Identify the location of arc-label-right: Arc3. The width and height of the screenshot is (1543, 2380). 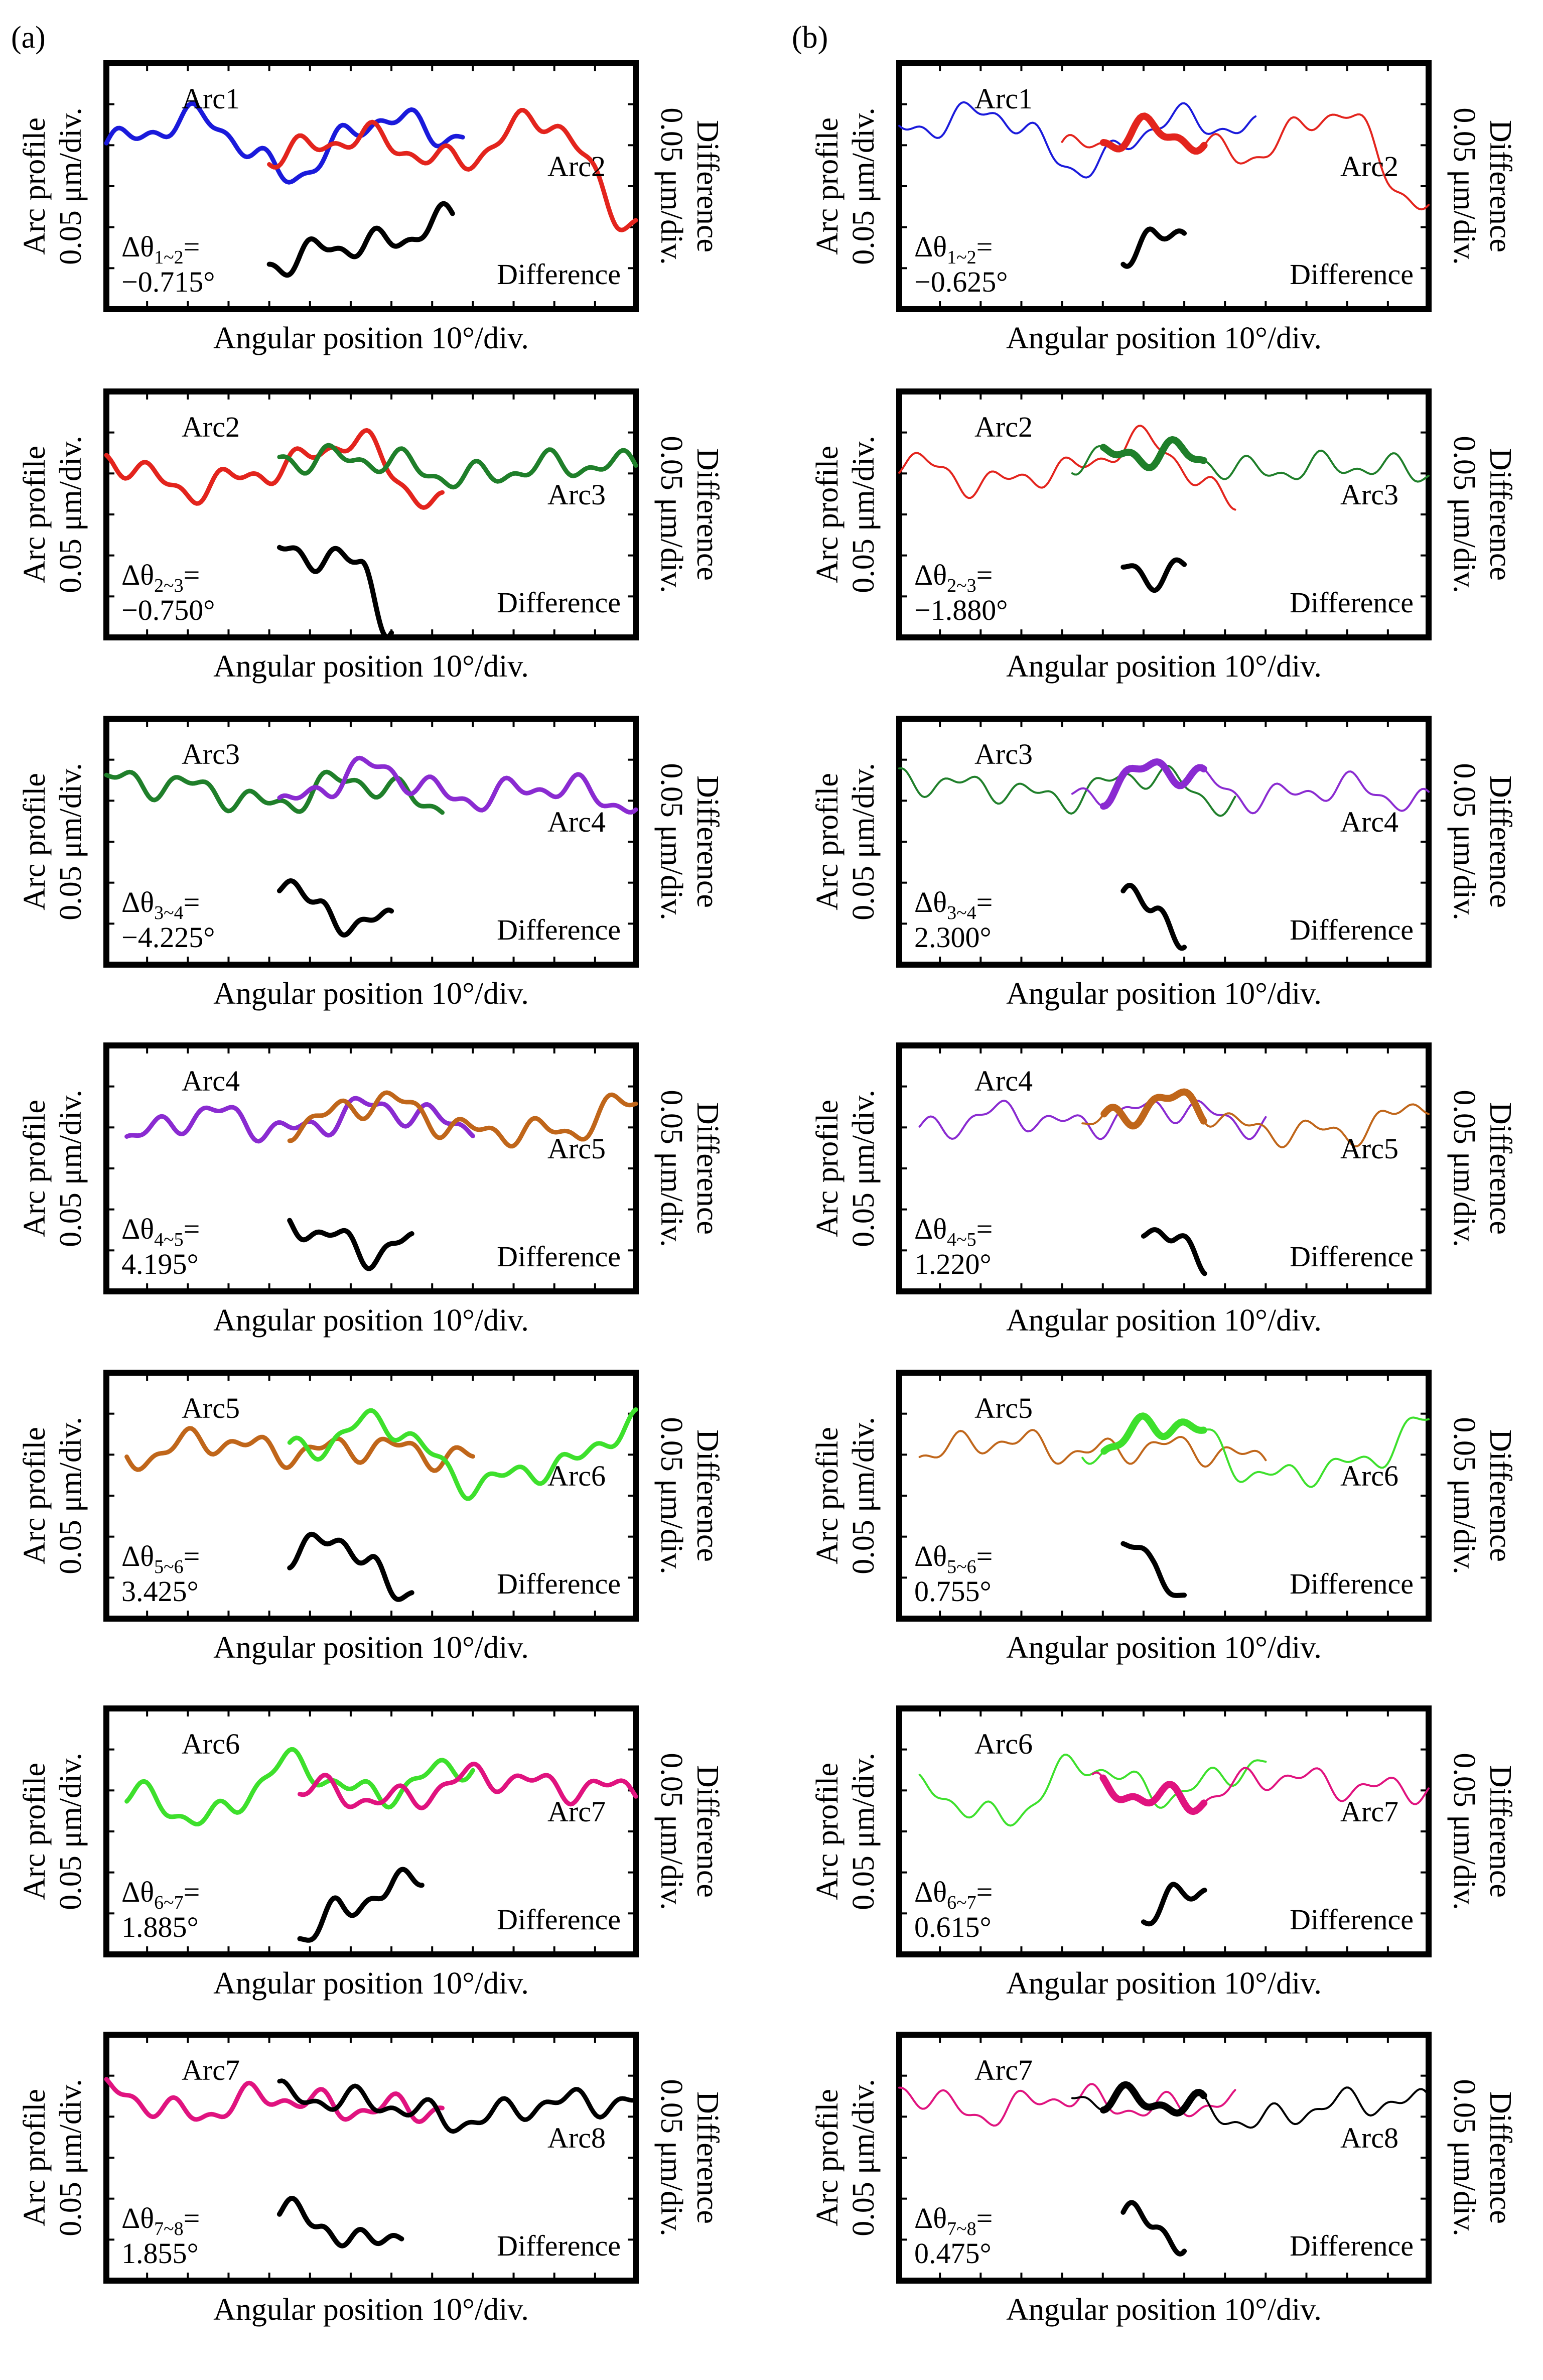
(1369, 494).